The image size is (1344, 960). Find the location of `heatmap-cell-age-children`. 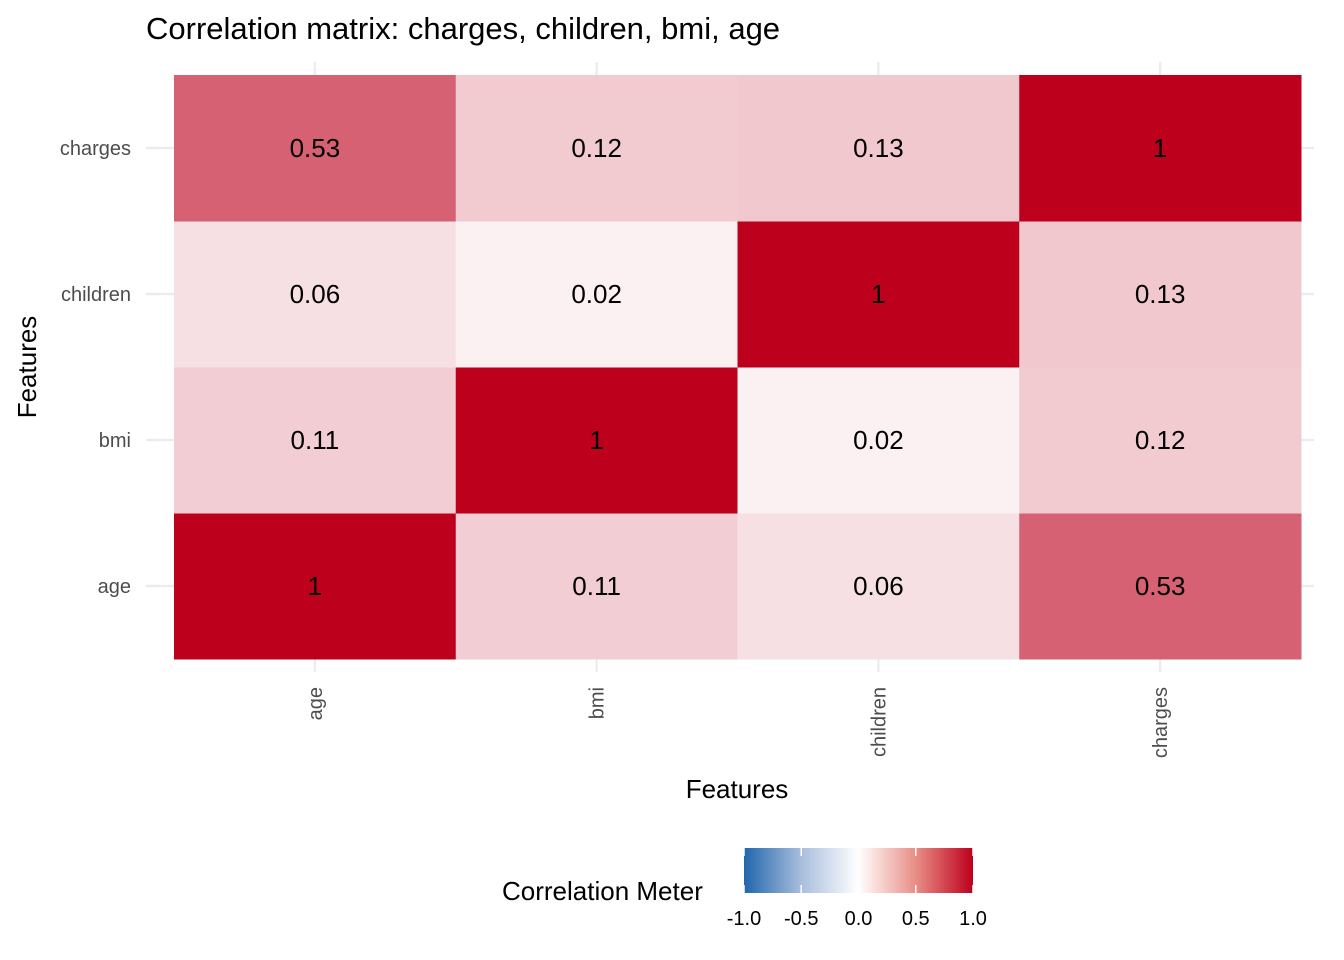

heatmap-cell-age-children is located at coordinates (878, 586).